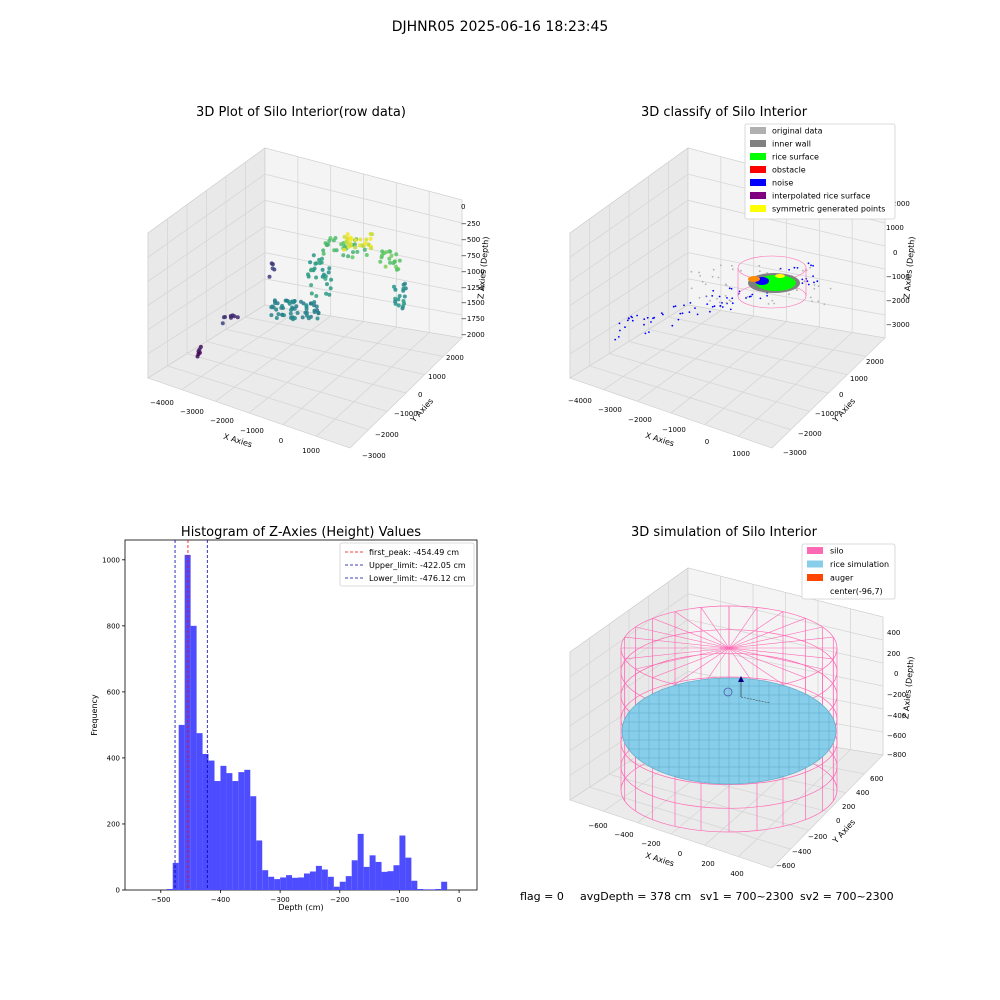  What do you see at coordinates (306, 897) in the screenshot?
I see `histogram-x-ticks: −500 −400 −300 −200 −100 0` at bounding box center [306, 897].